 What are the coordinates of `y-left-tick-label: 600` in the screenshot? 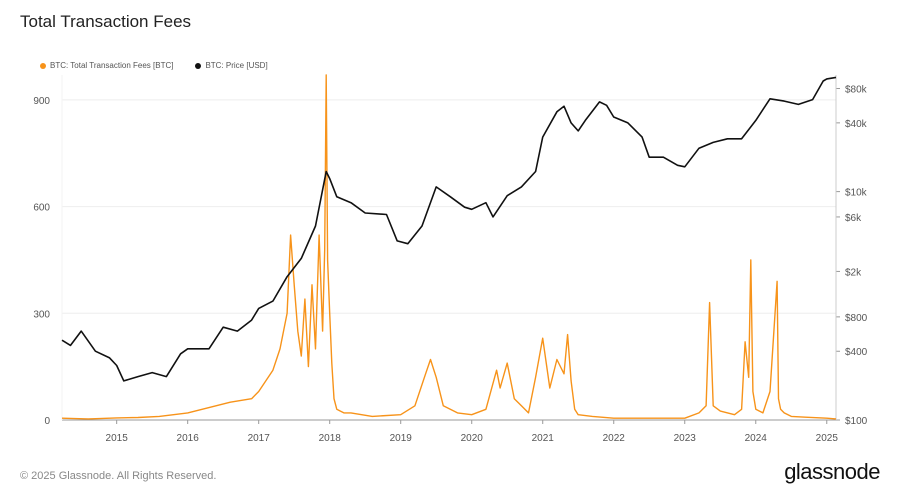 It's located at (41, 208).